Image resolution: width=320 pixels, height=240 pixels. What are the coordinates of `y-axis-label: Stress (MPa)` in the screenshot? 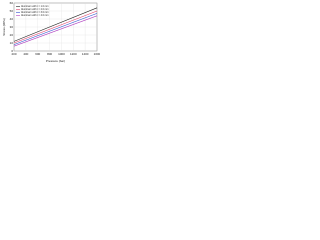 It's located at (4, 27).